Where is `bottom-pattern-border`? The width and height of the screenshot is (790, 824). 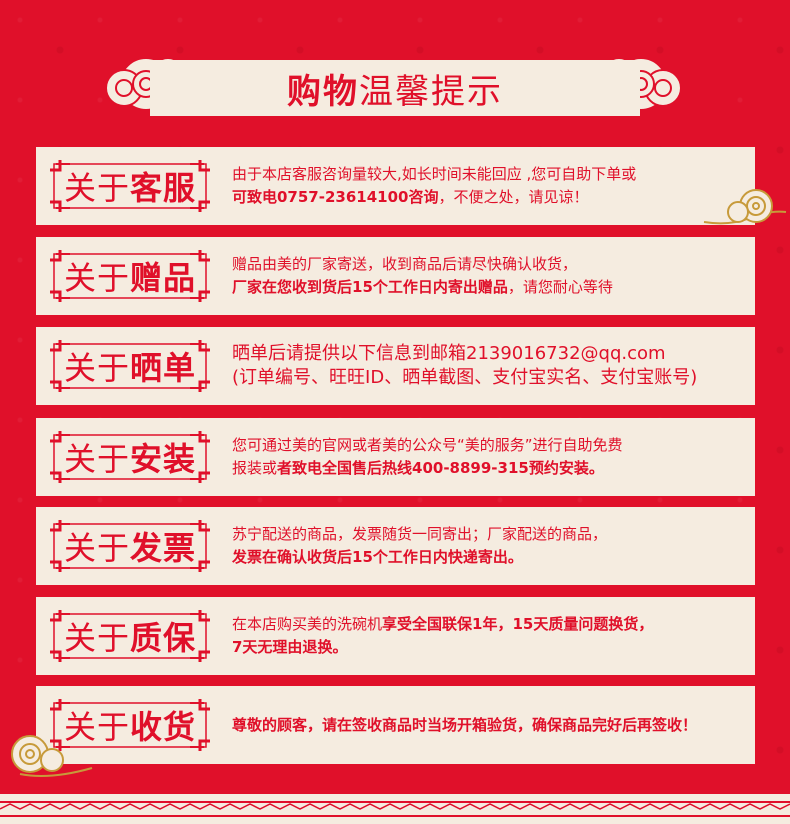 bottom-pattern-border is located at coordinates (395, 809).